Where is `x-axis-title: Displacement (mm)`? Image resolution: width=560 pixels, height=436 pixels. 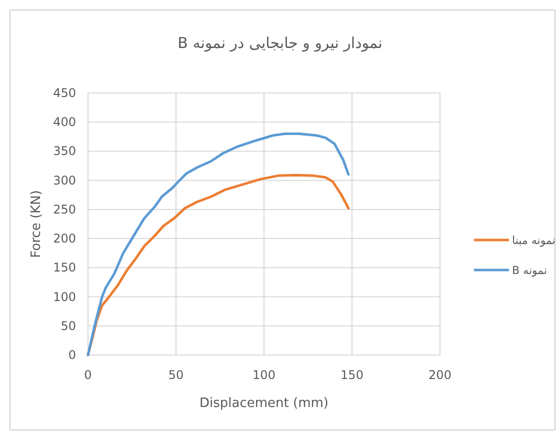 x-axis-title: Displacement (mm) is located at coordinates (264, 403).